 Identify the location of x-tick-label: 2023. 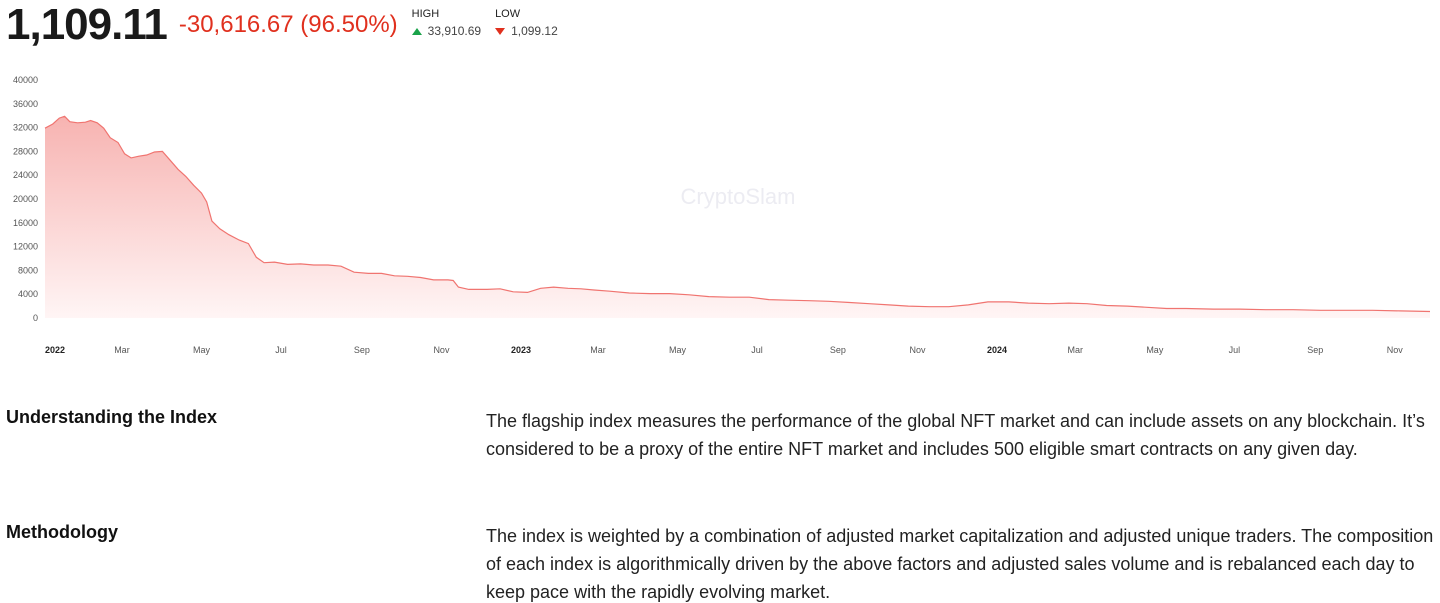
(521, 350).